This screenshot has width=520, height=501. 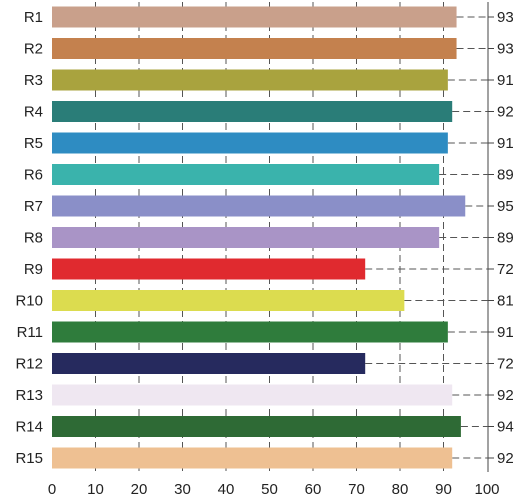 What do you see at coordinates (269, 489) in the screenshot?
I see `x-tick-label: 50` at bounding box center [269, 489].